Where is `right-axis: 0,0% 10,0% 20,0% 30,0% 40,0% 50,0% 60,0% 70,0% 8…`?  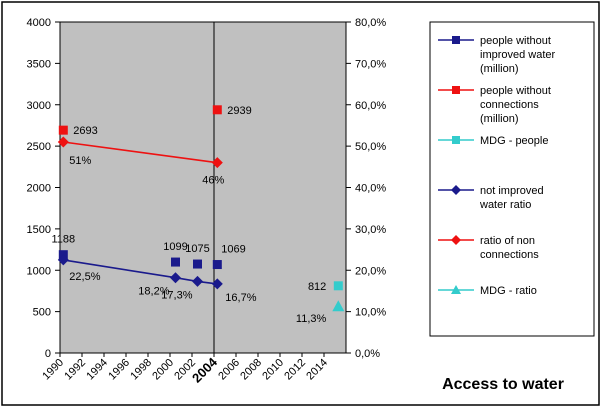 right-axis: 0,0% 10,0% 20,0% 30,0% 40,0% 50,0% 60,0% 70,0% 8… is located at coordinates (365, 188).